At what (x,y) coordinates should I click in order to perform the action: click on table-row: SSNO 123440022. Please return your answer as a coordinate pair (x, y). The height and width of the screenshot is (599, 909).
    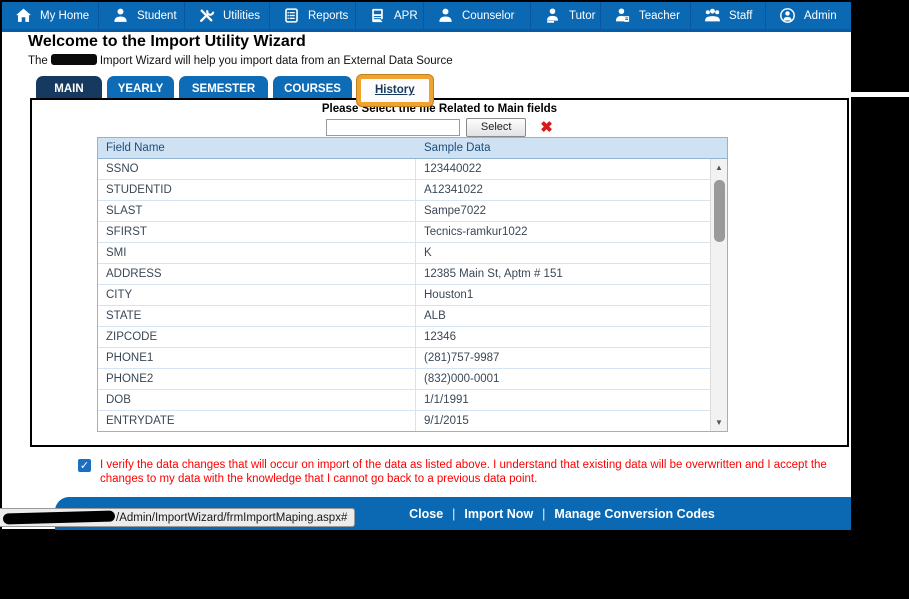
    Looking at the image, I should click on (412, 169).